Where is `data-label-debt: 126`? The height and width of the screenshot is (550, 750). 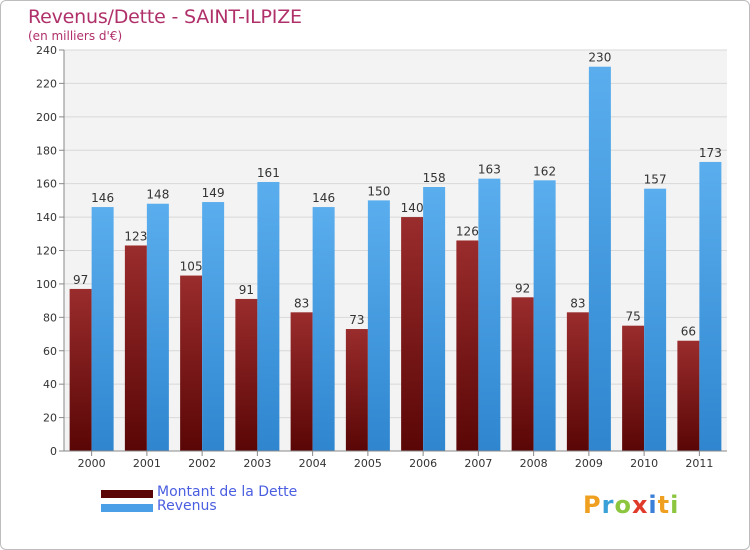 data-label-debt: 126 is located at coordinates (467, 231).